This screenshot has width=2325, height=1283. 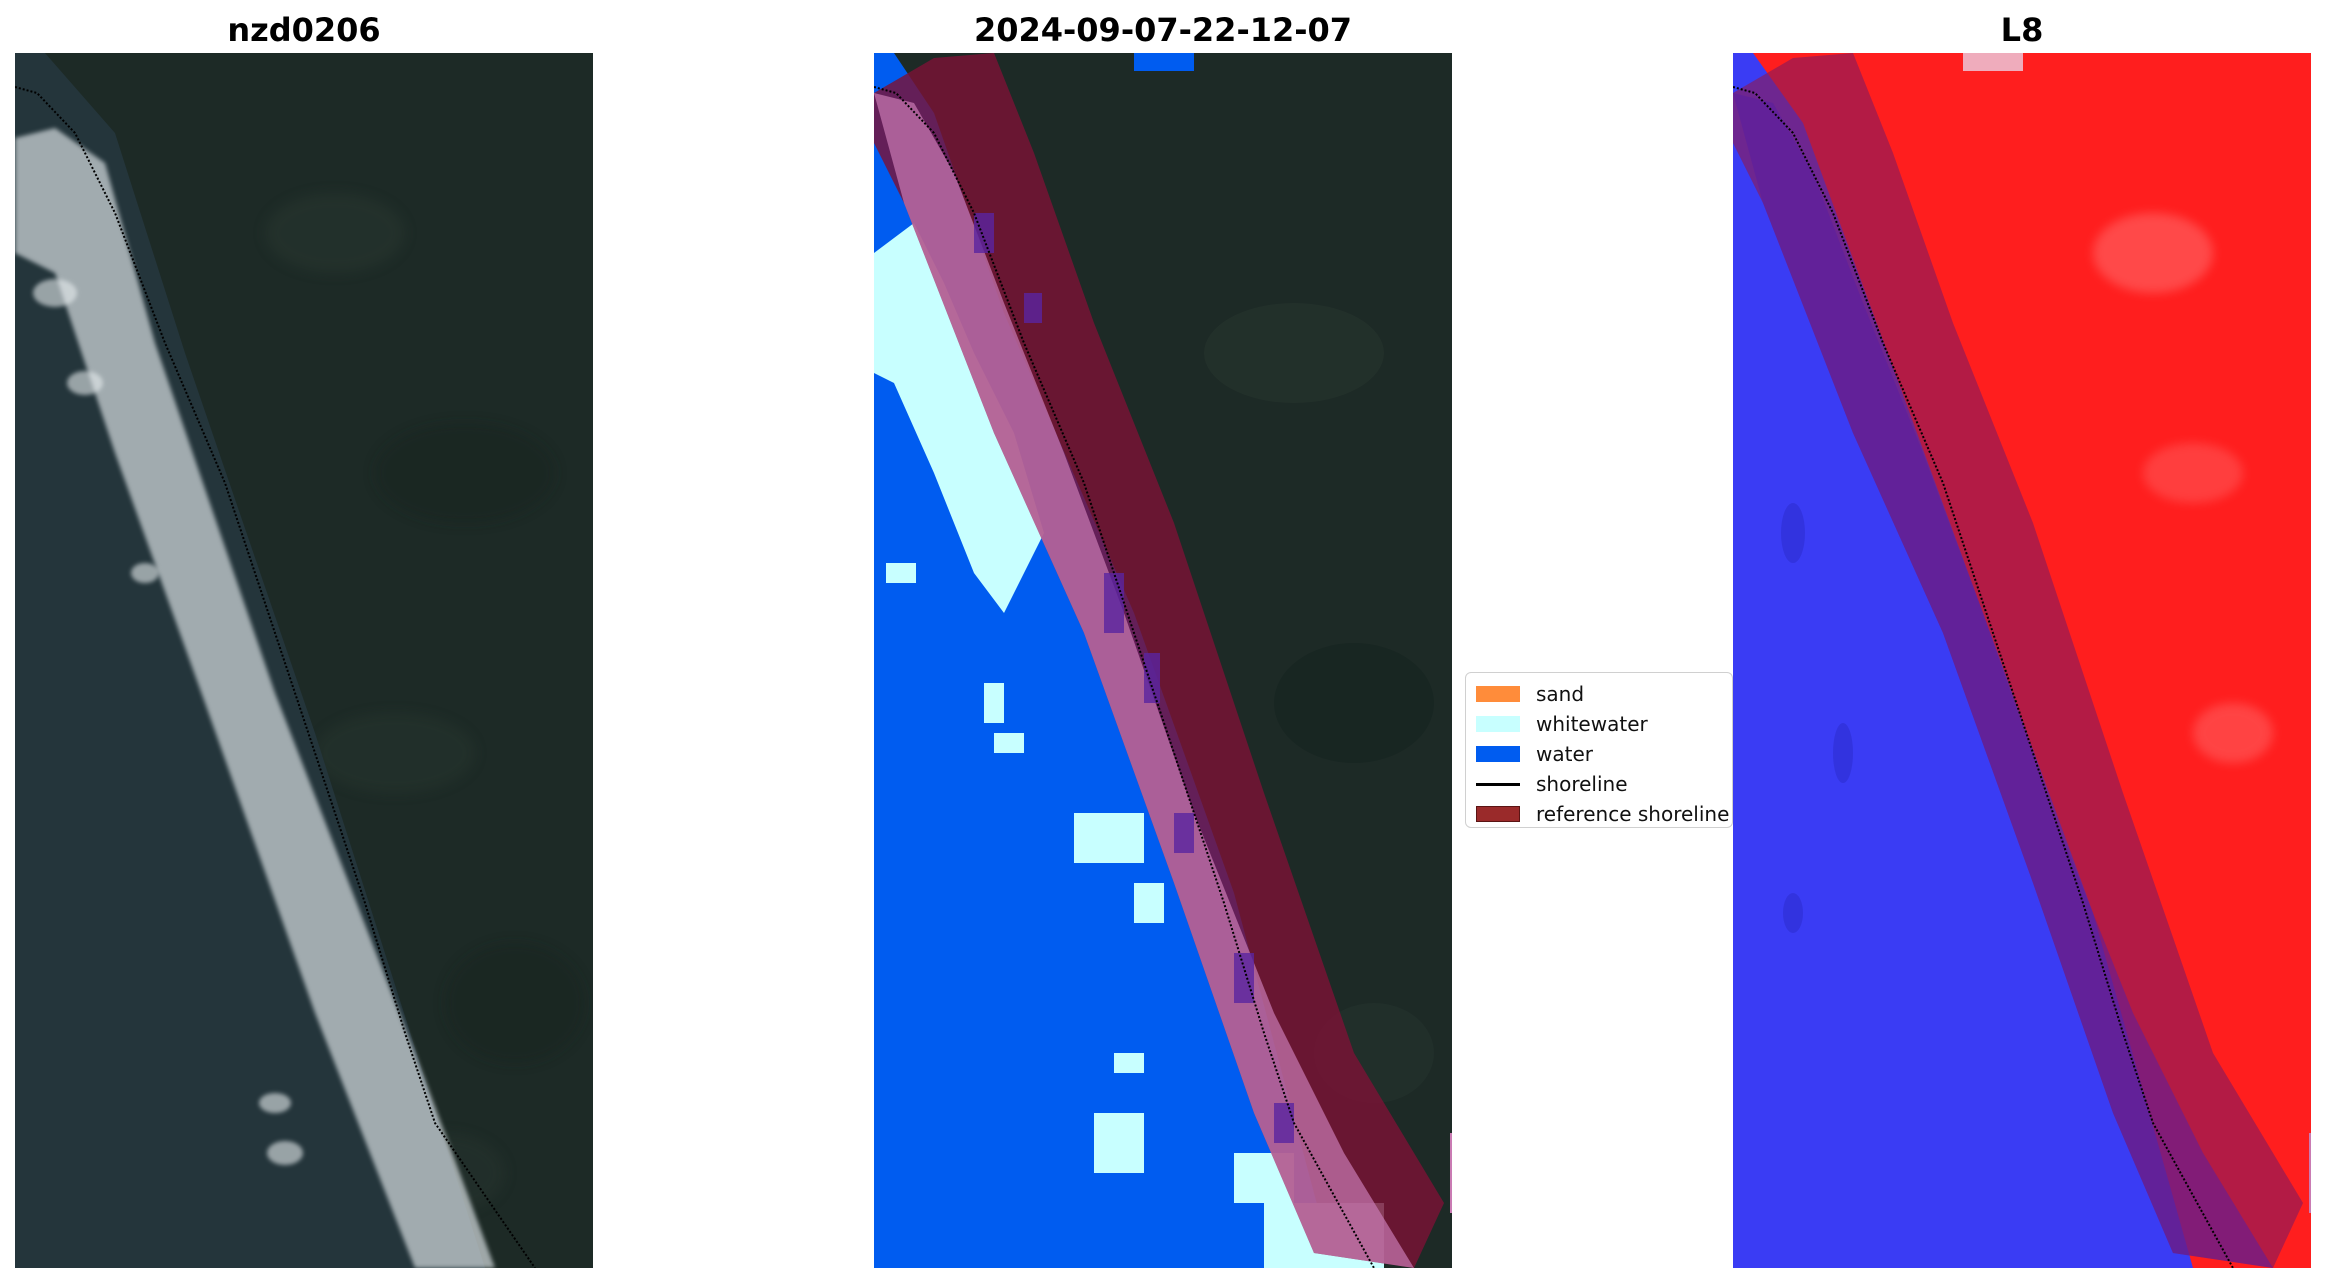 I want to click on panel-title-classified: 2024-09-07-22-12-07, so click(x=1163, y=30).